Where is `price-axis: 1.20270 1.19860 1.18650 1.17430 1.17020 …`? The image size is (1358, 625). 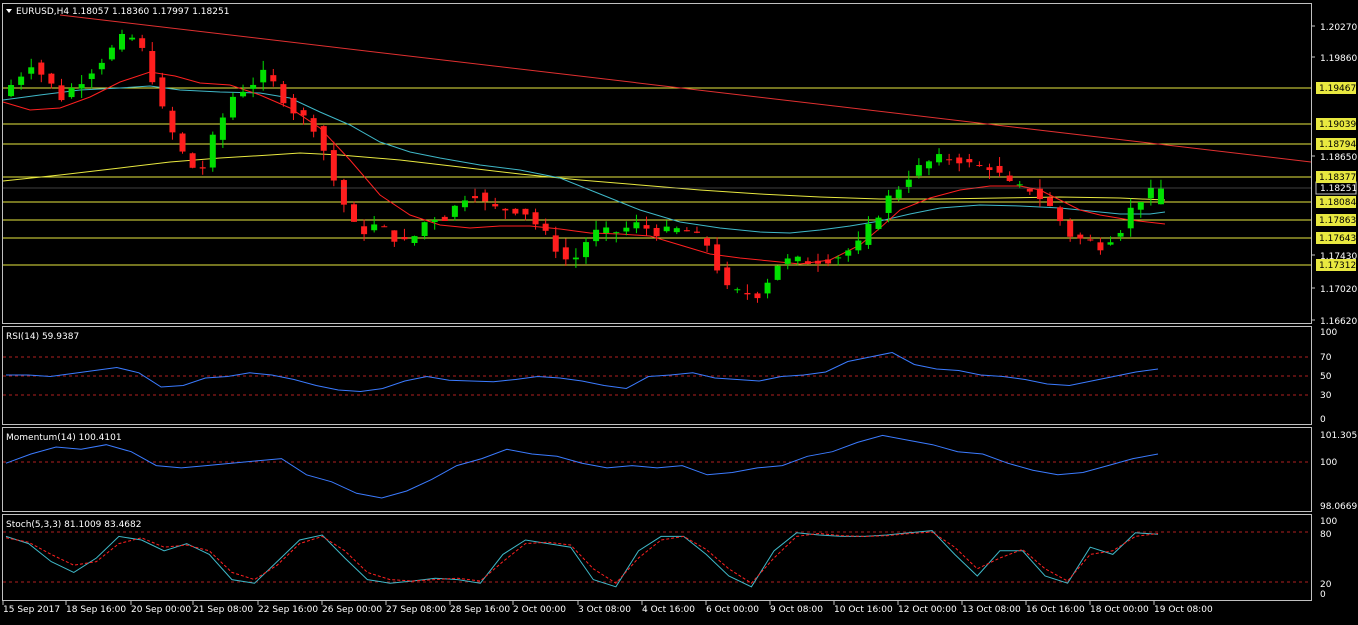 price-axis: 1.20270 1.19860 1.18650 1.17430 1.17020 … is located at coordinates (1334, 175).